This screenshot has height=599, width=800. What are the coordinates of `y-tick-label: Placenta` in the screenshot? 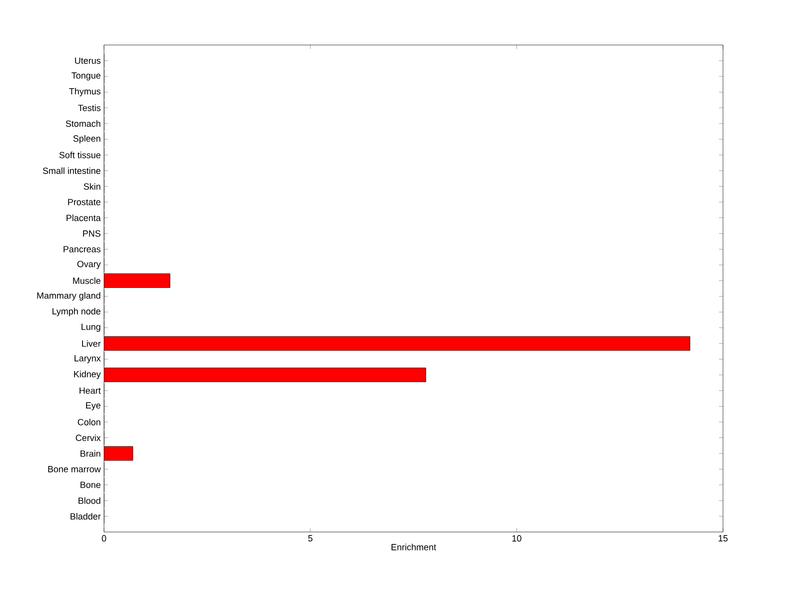 It's located at (83, 218).